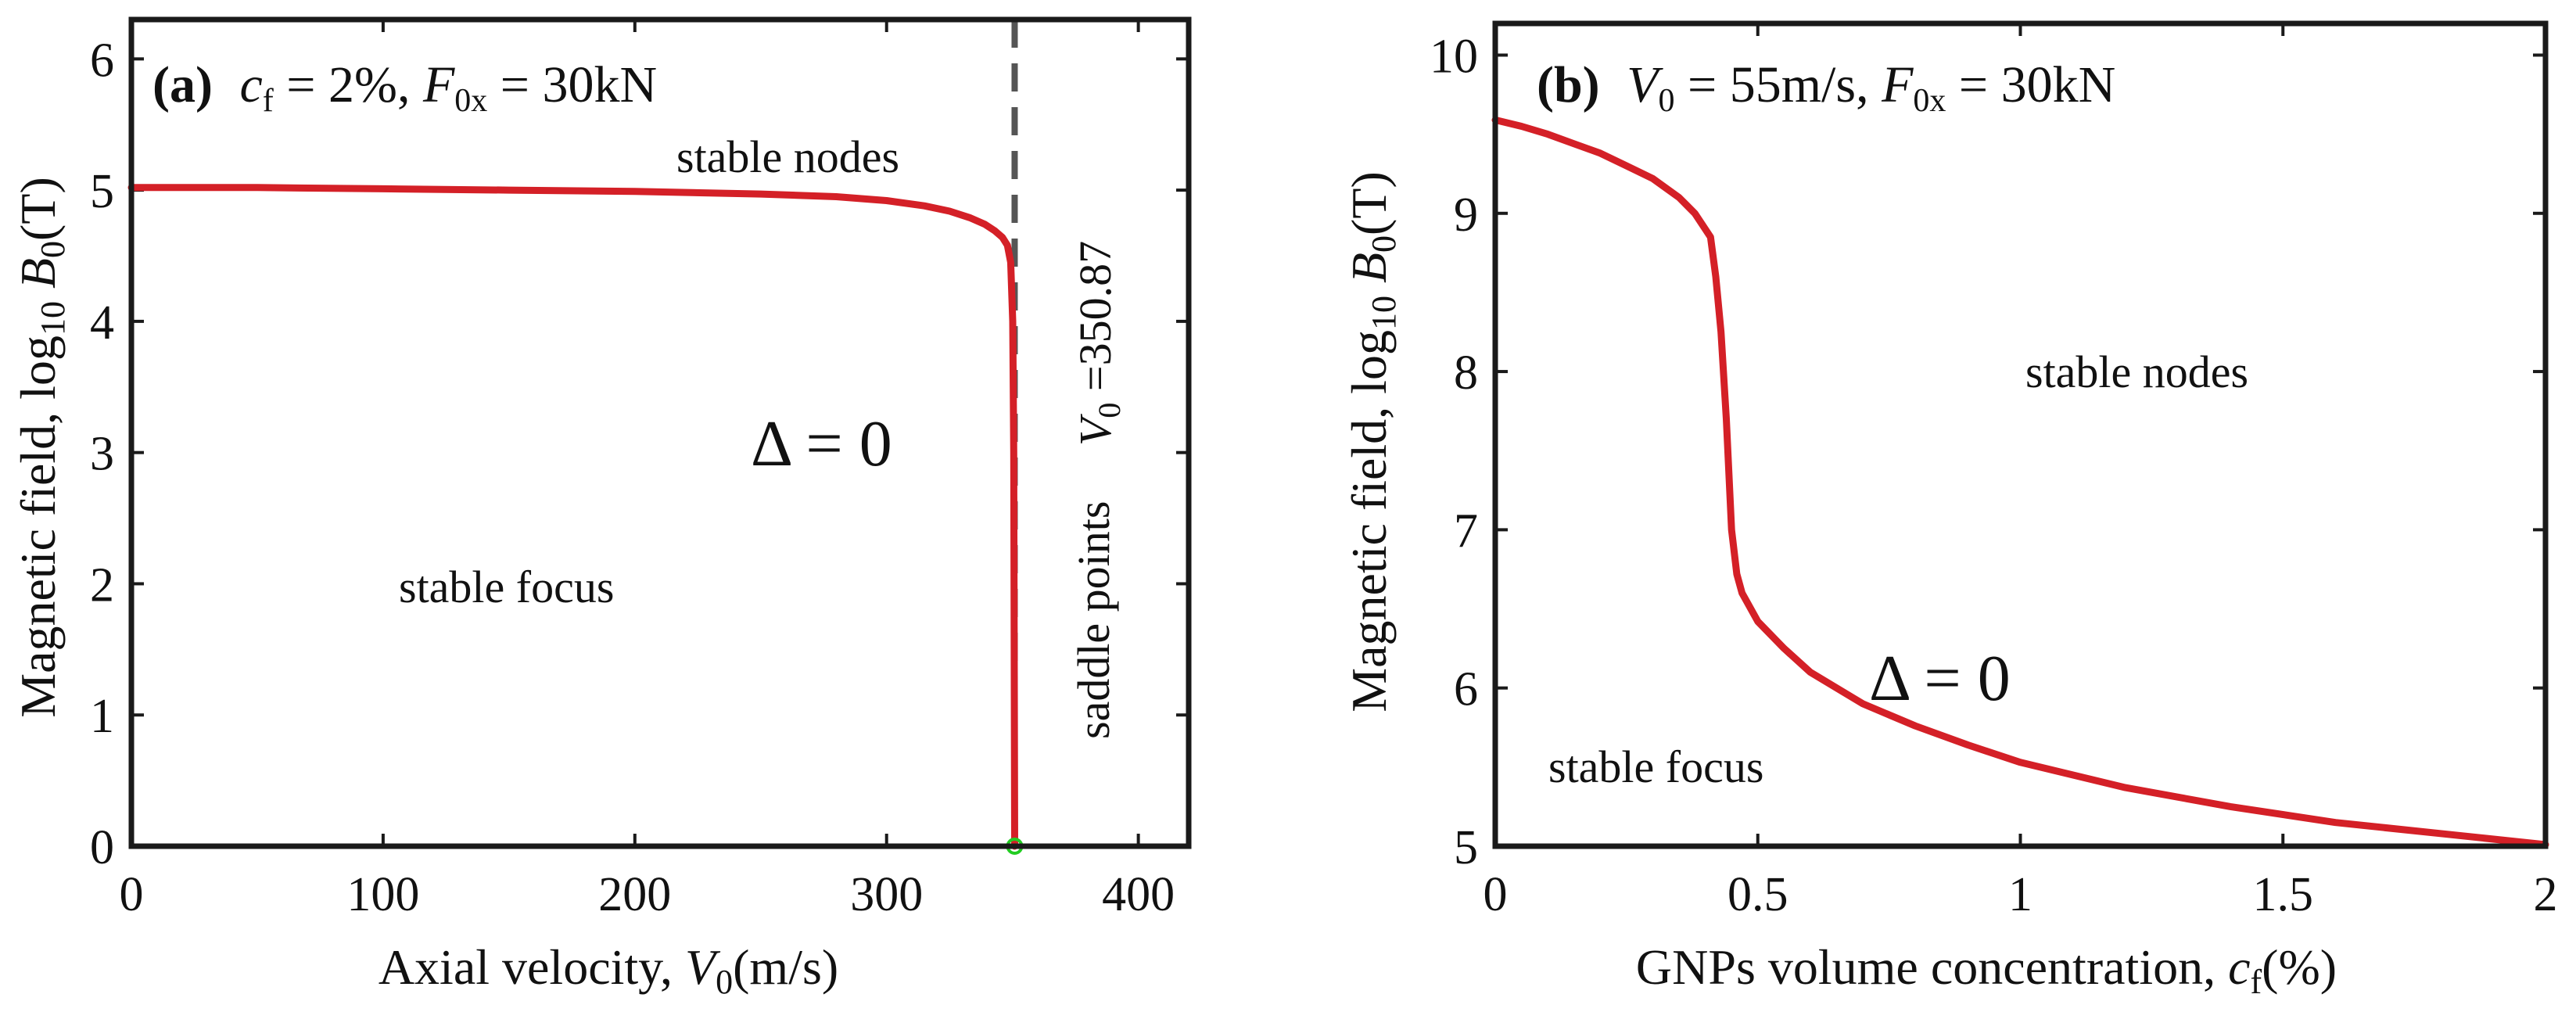 The width and height of the screenshot is (2576, 1012). I want to click on panel-b-y-tick-label: 5, so click(1466, 847).